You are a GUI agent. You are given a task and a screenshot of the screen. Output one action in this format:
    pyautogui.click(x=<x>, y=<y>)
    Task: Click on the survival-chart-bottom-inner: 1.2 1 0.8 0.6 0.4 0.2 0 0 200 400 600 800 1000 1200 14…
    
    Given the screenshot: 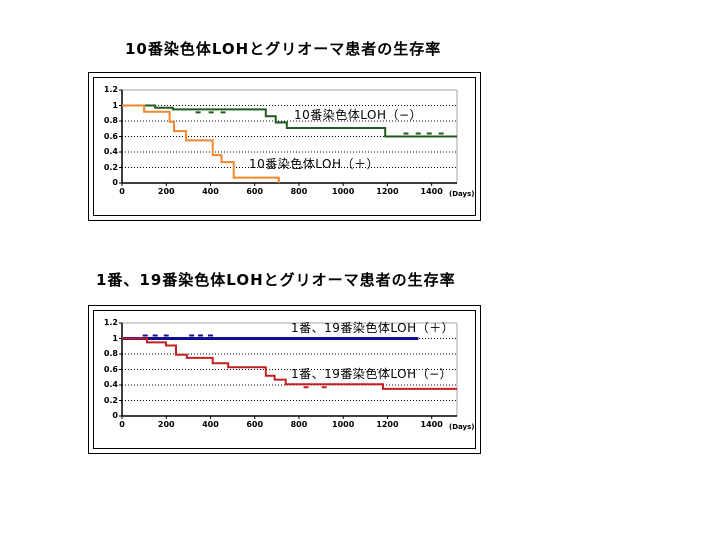 What is the action you would take?
    pyautogui.click(x=284, y=379)
    